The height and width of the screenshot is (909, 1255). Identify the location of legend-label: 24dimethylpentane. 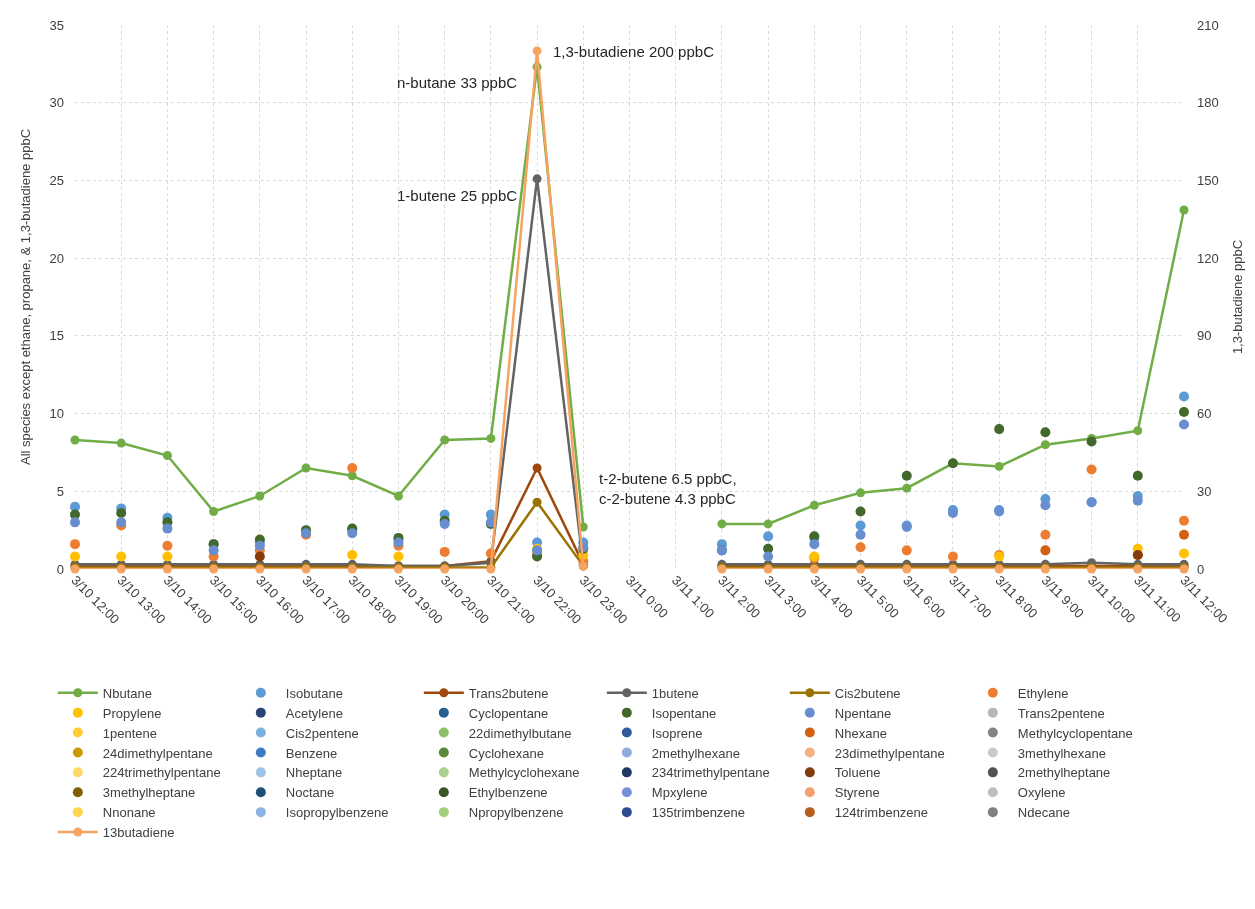
(157, 753).